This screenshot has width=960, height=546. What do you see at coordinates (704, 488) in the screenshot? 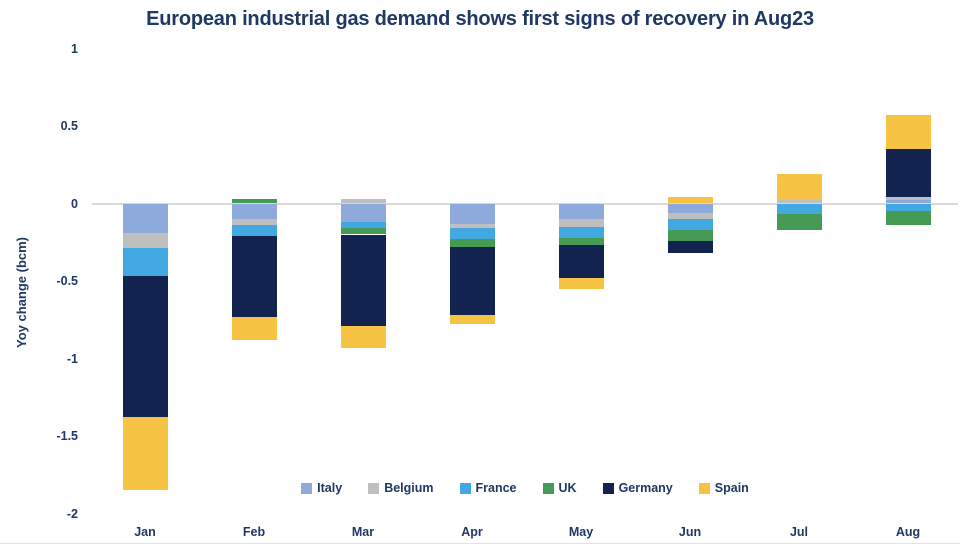
I see `legend-swatch-icon-spain` at bounding box center [704, 488].